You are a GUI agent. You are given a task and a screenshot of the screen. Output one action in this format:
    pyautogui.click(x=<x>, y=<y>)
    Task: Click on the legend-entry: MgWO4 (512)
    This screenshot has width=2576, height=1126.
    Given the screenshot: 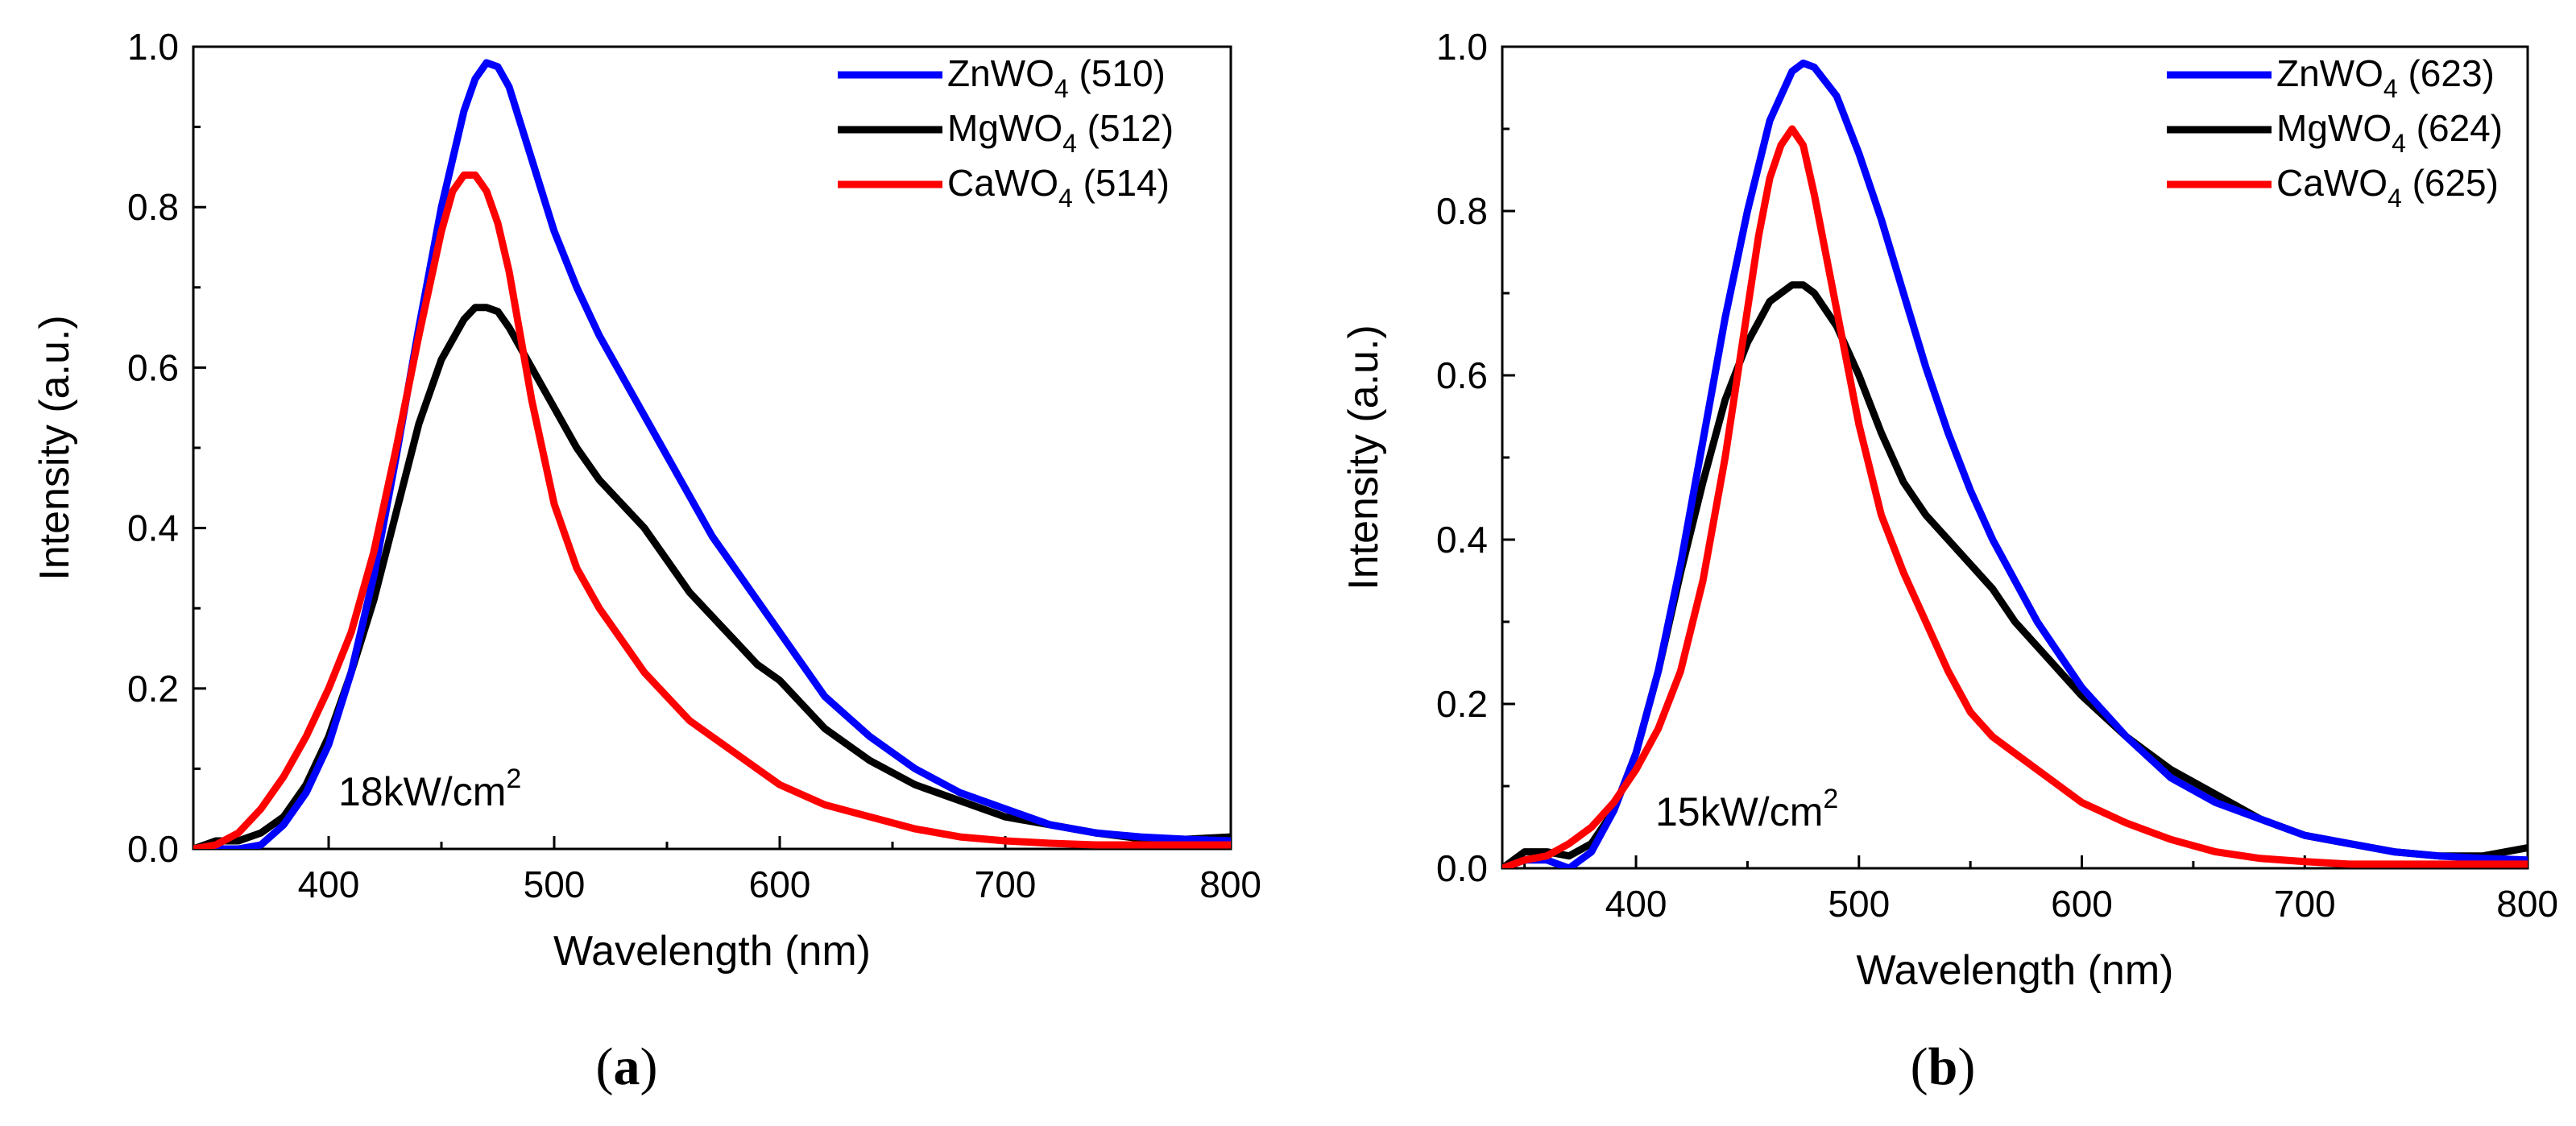 What is the action you would take?
    pyautogui.click(x=1060, y=132)
    